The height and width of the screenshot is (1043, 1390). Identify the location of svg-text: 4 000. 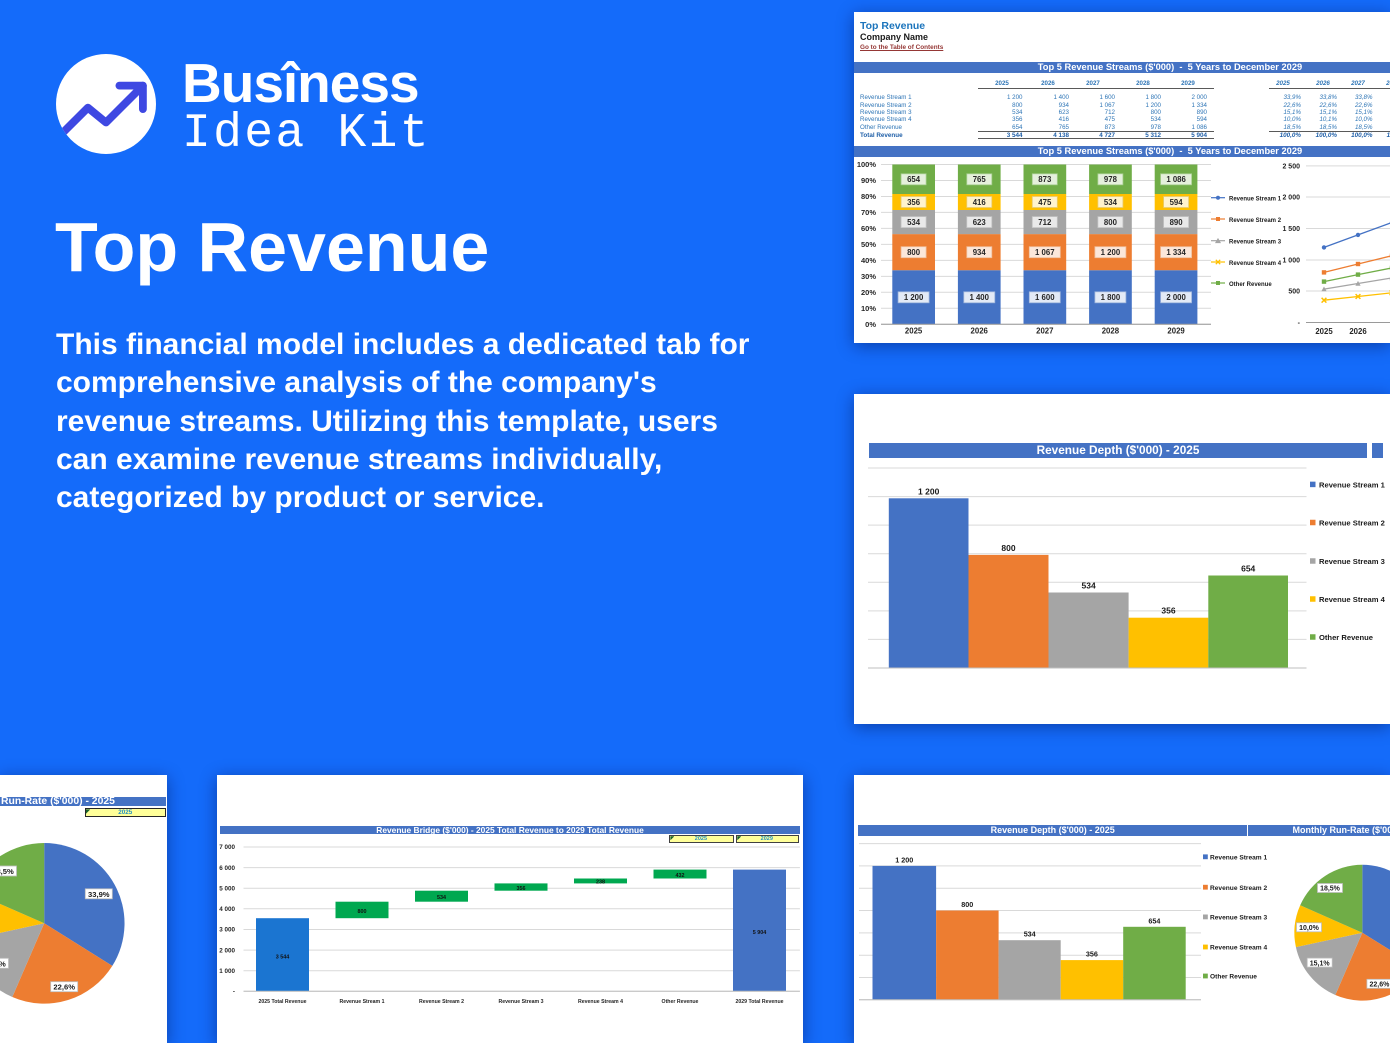
(227, 909).